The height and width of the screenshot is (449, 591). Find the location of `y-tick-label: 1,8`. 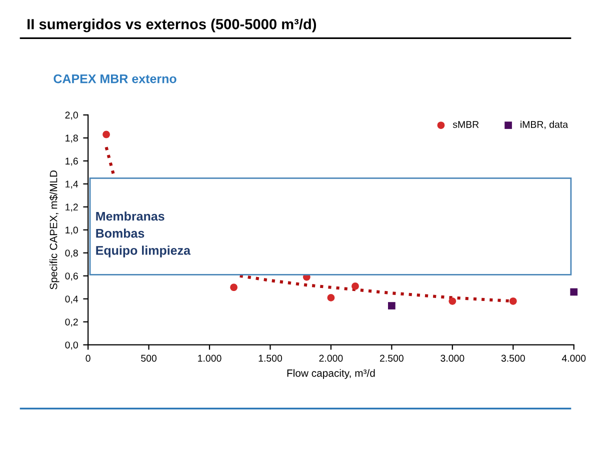

y-tick-label: 1,8 is located at coordinates (72, 138).